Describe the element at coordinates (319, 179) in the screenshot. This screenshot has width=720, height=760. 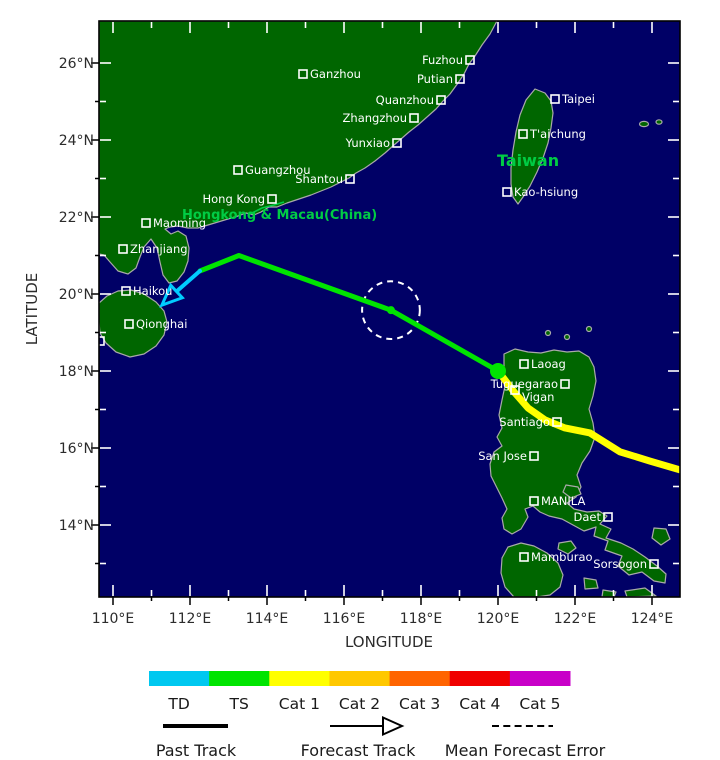
I see `city-label: Shantou` at that location.